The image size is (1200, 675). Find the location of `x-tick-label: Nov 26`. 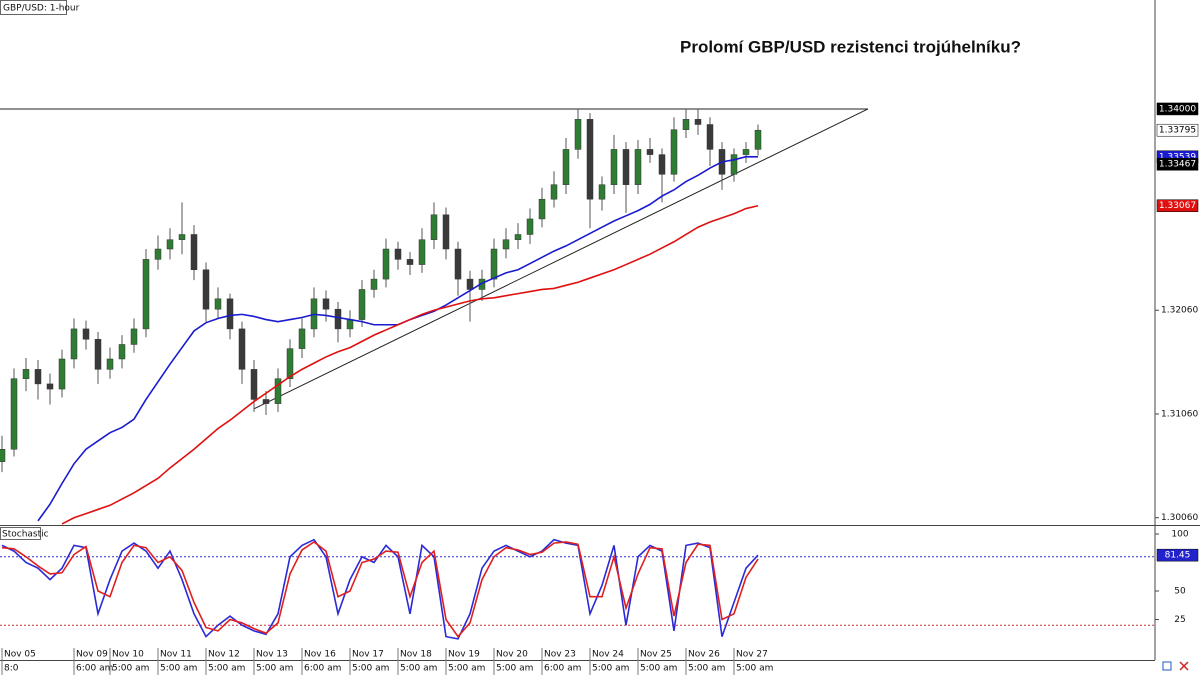

x-tick-label: Nov 26 is located at coordinates (704, 655).